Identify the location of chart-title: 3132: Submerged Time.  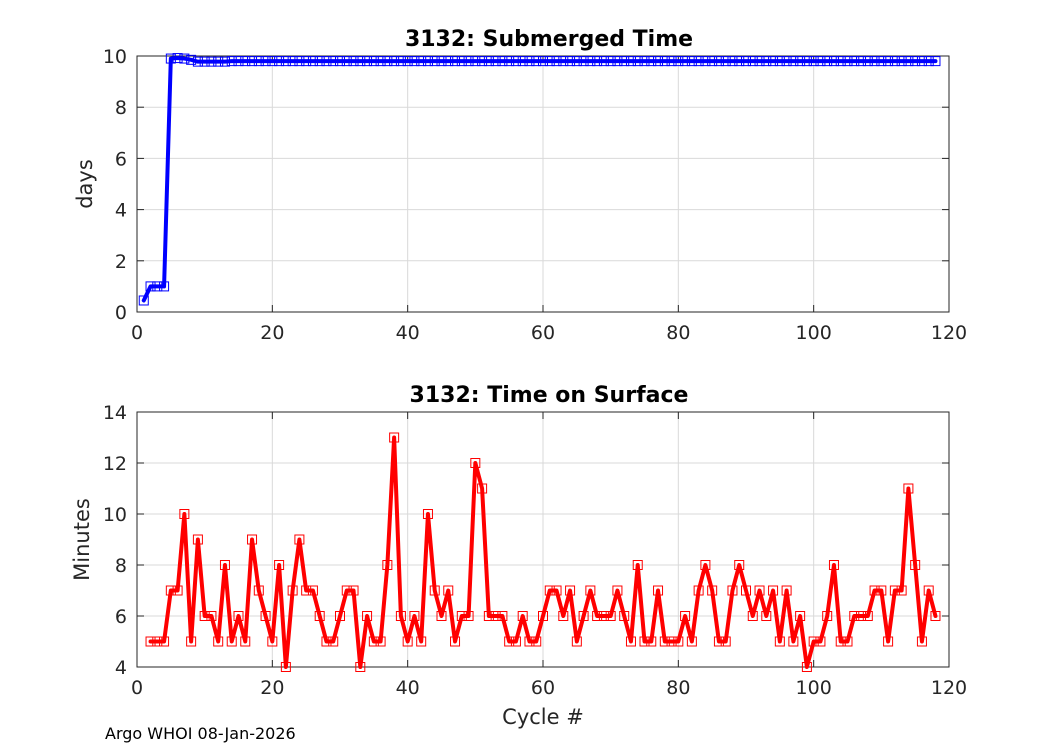
(549, 39).